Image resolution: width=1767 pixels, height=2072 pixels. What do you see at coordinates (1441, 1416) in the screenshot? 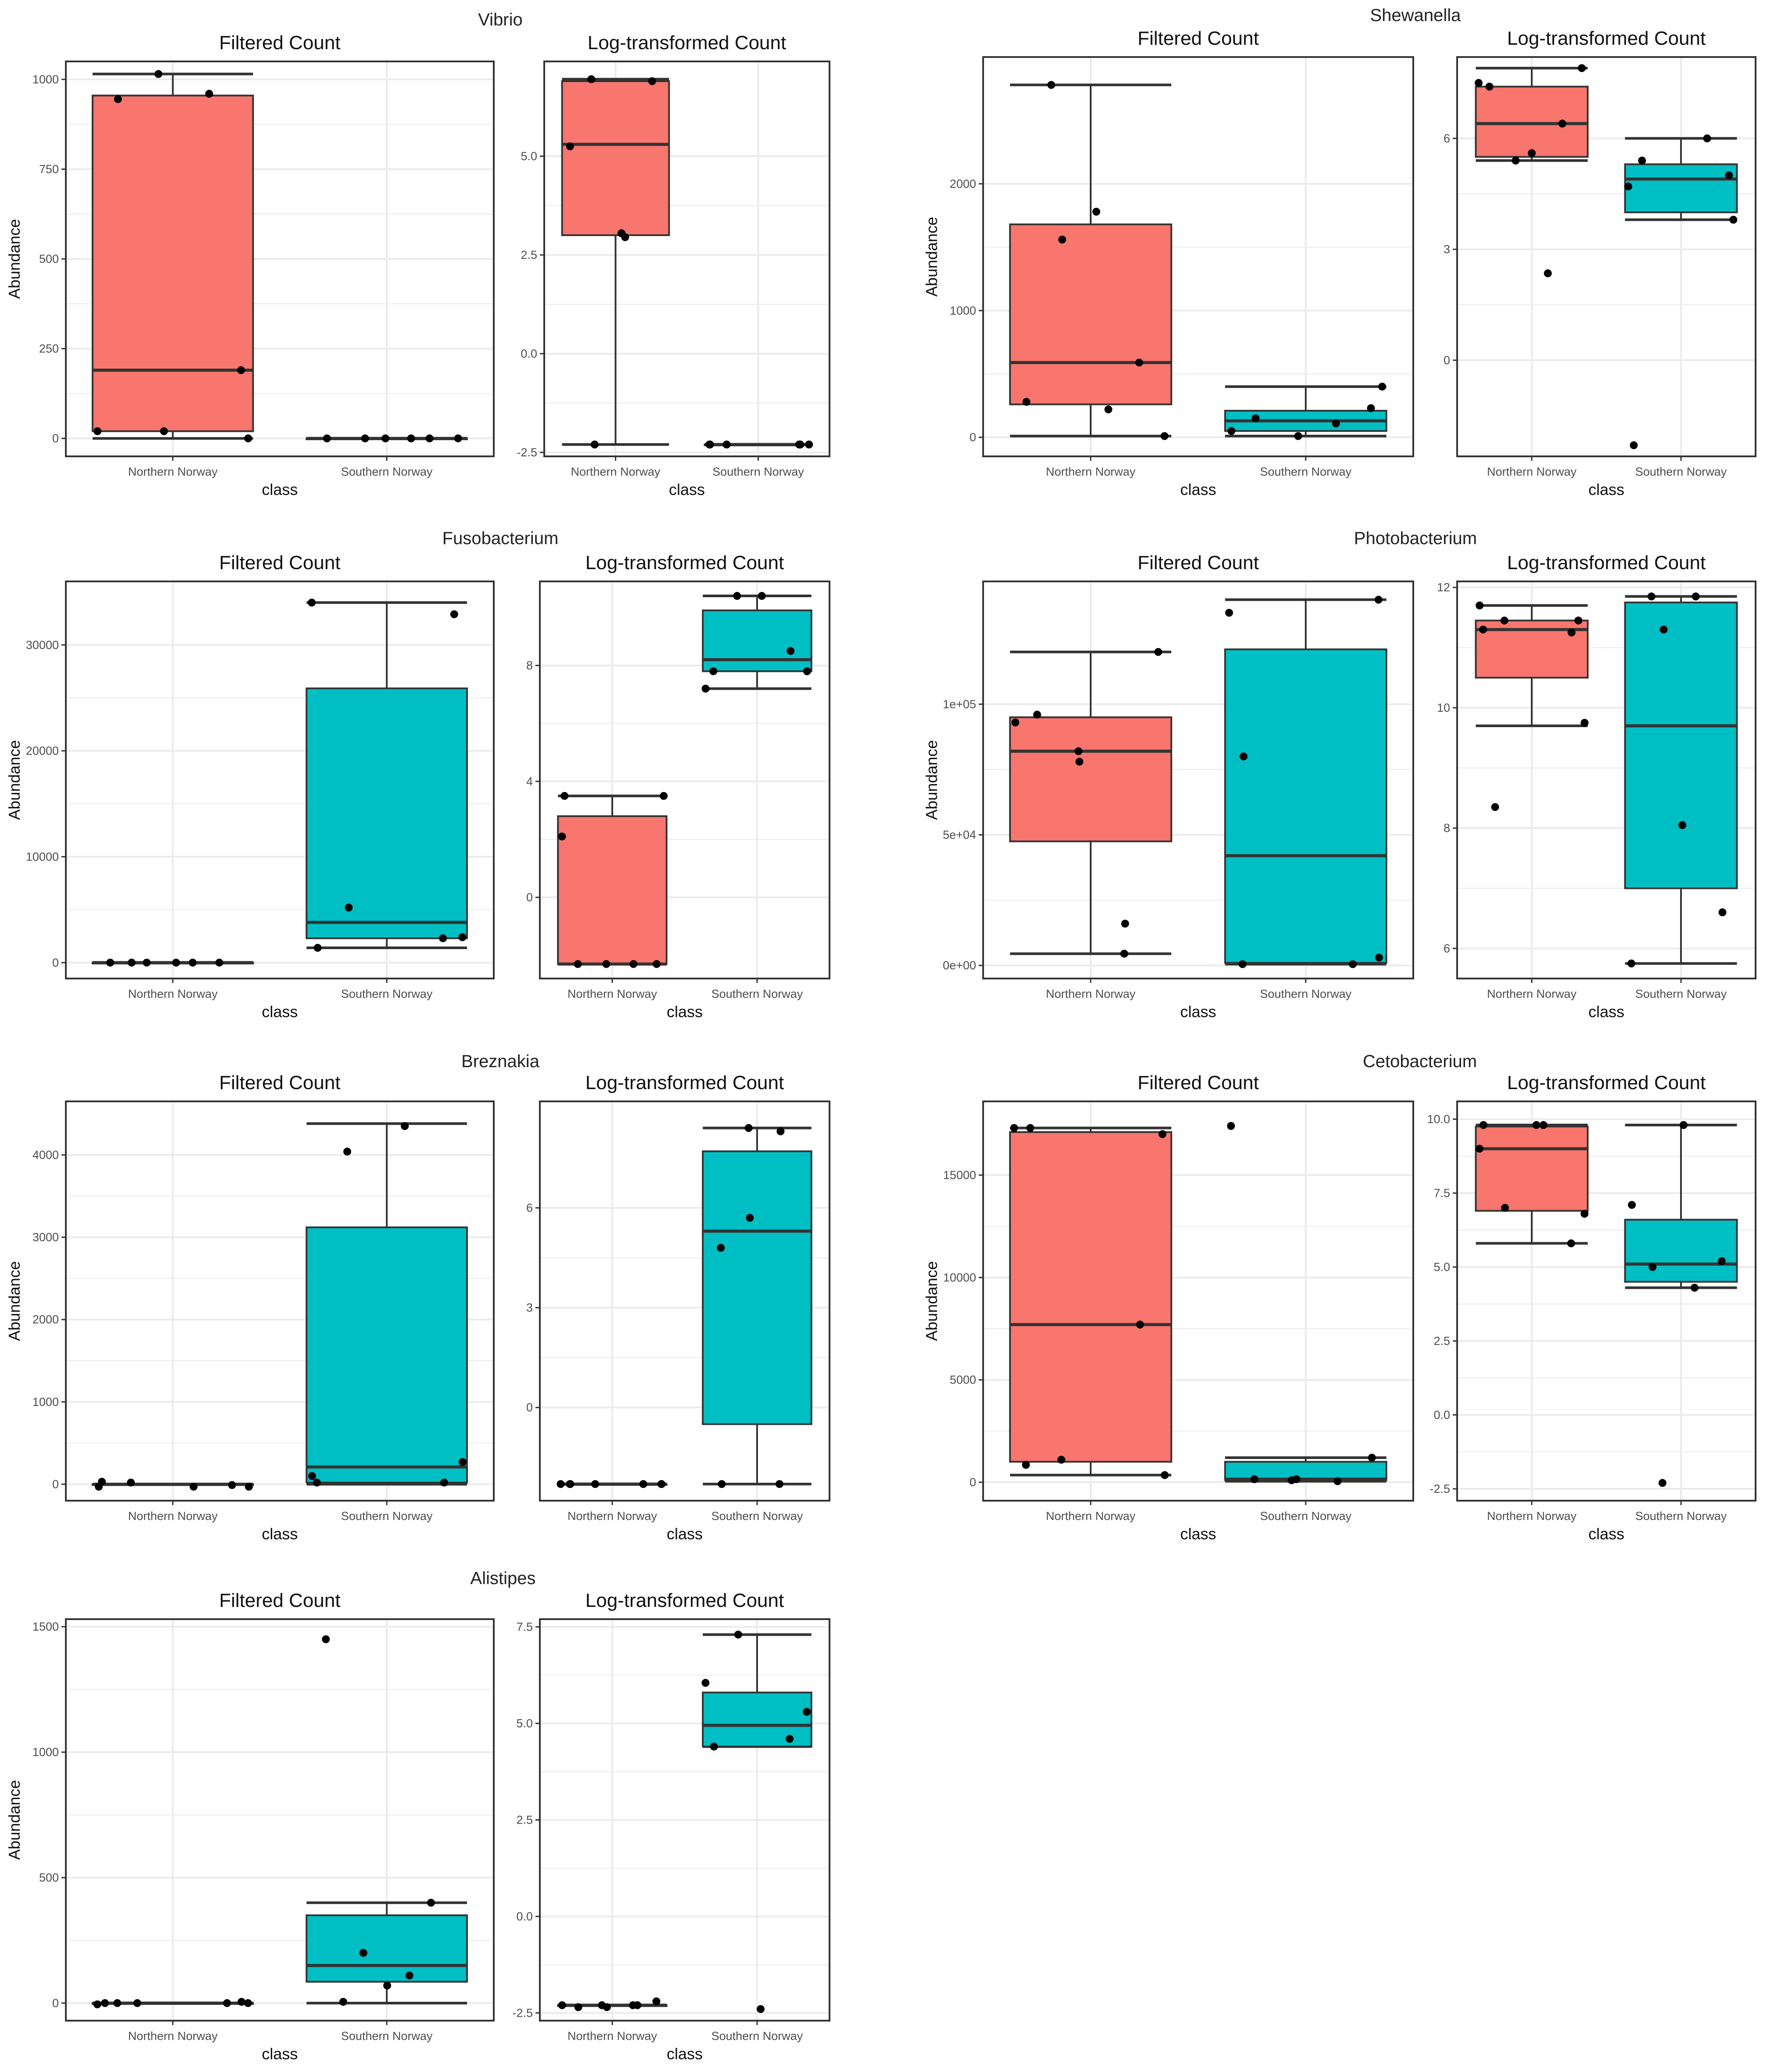
I see `y-tick-label: 0.0` at bounding box center [1441, 1416].